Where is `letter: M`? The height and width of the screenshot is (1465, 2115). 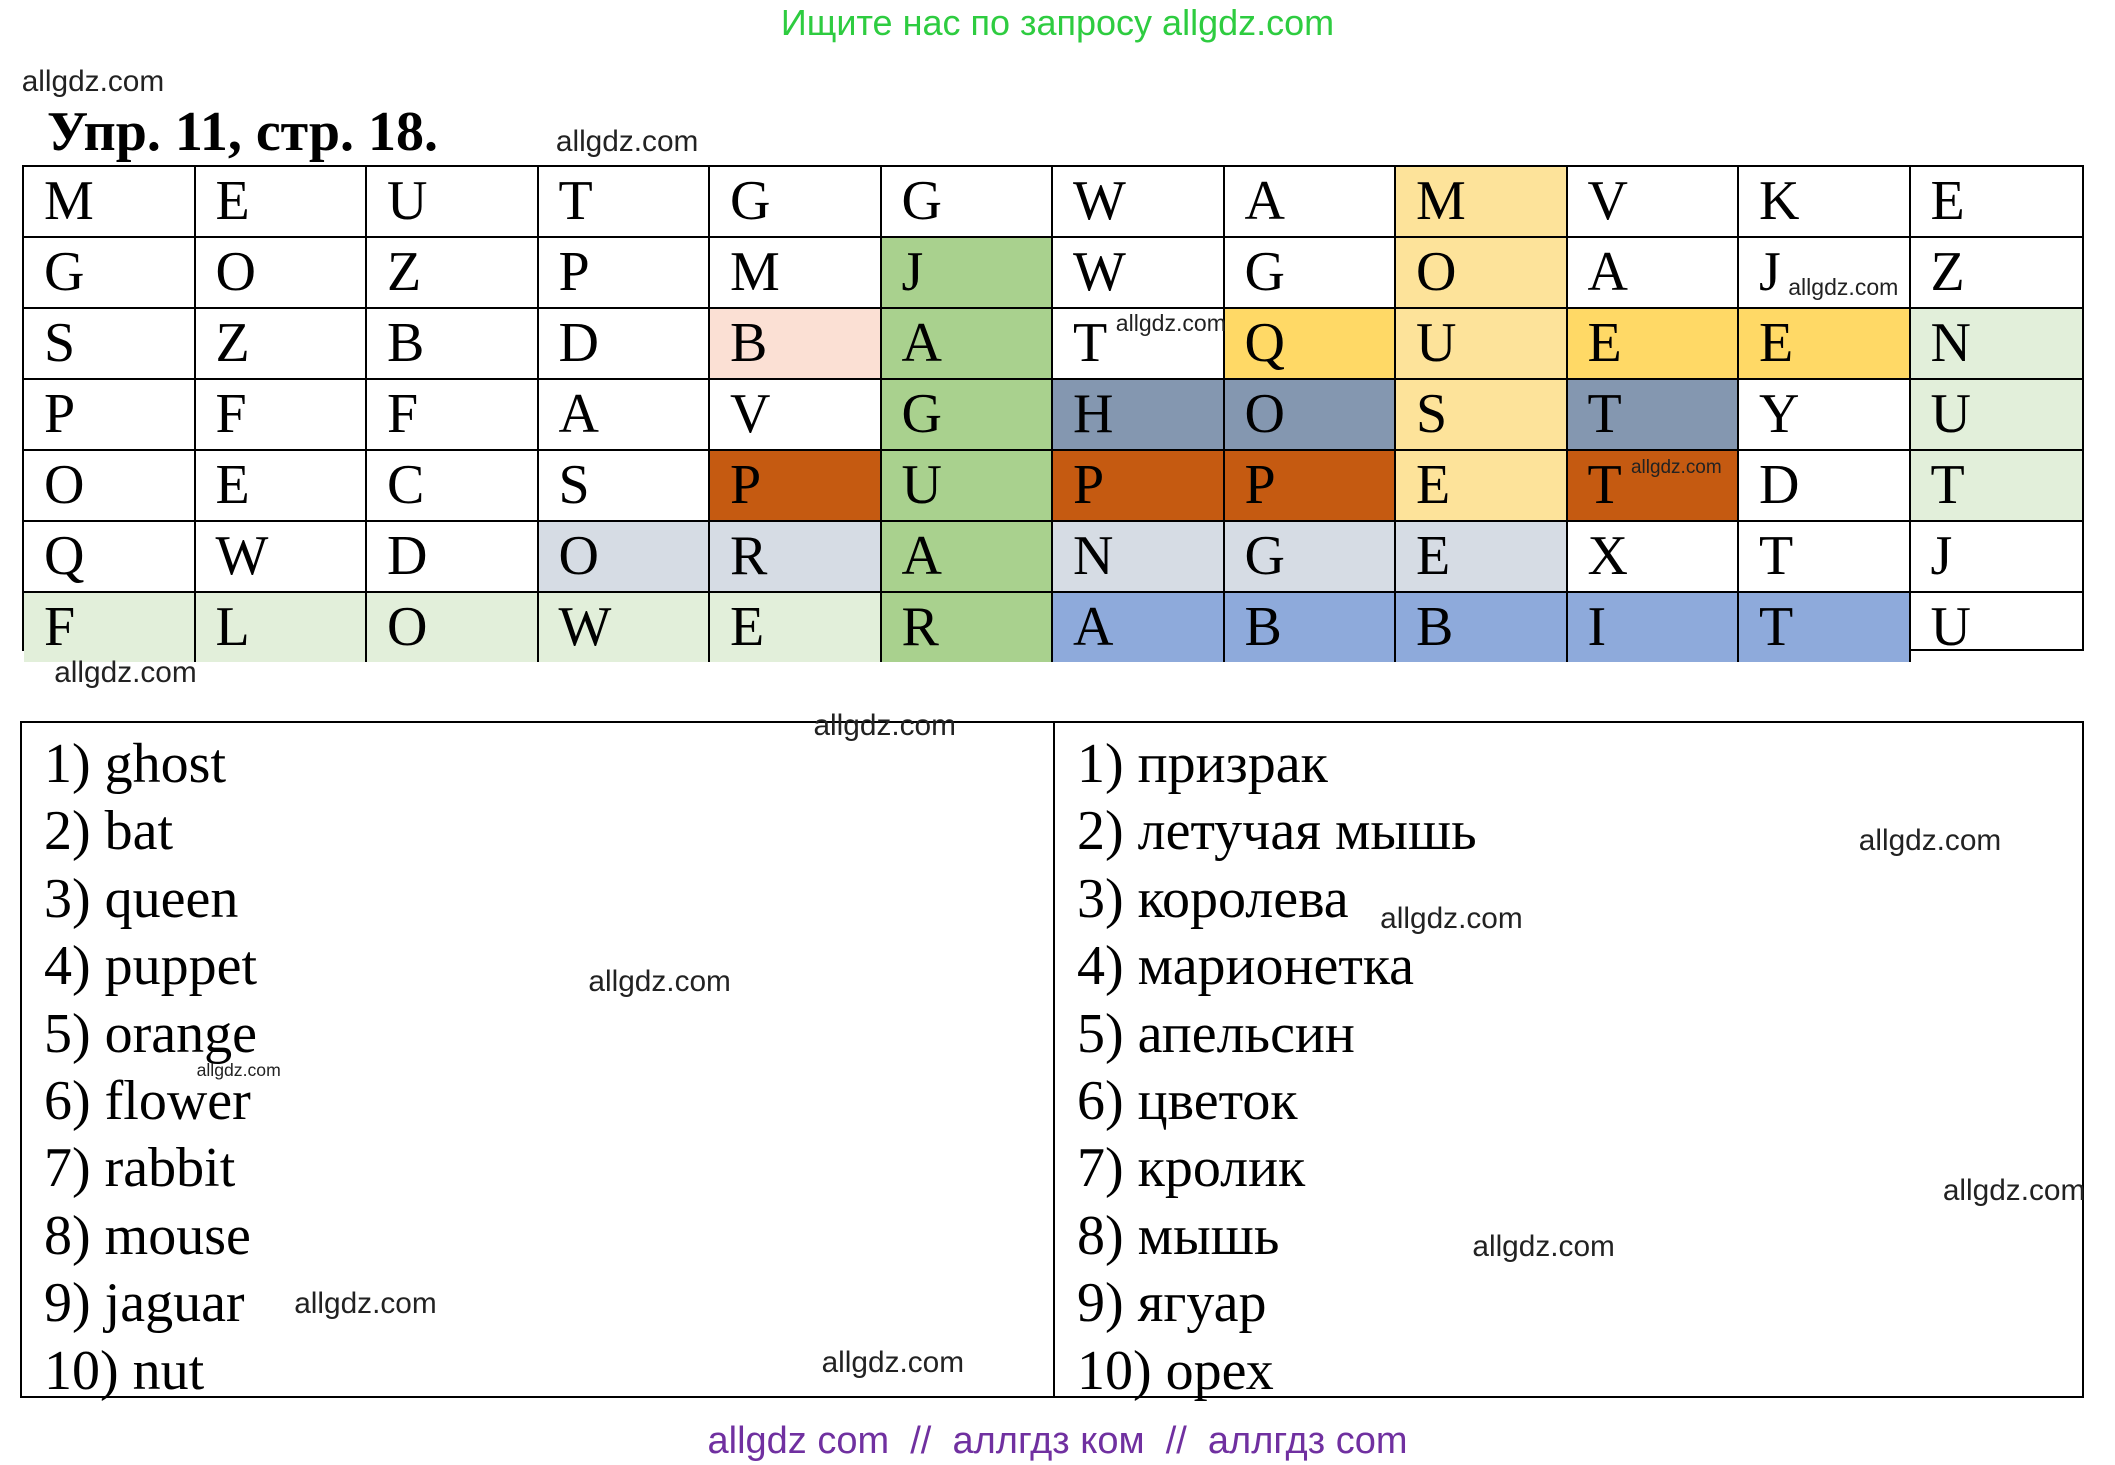
letter: M is located at coordinates (755, 272).